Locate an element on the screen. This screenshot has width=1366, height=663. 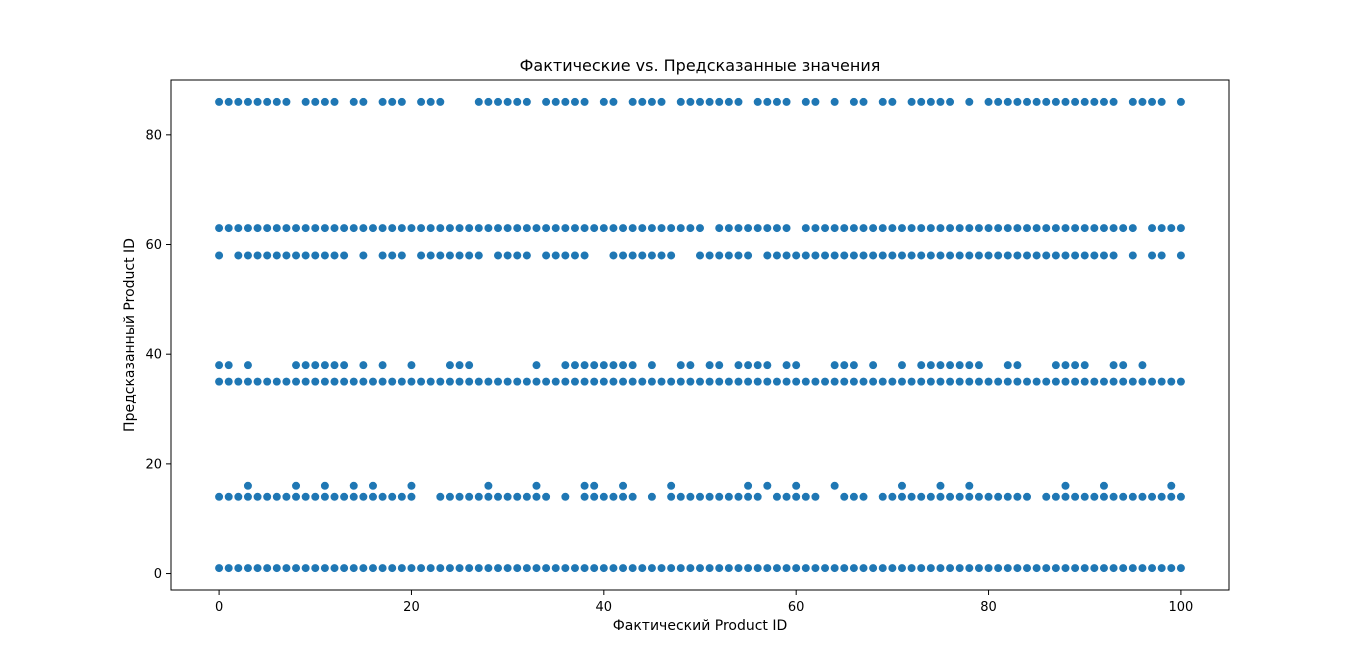
y-tick-label: 80 is located at coordinates (153, 135).